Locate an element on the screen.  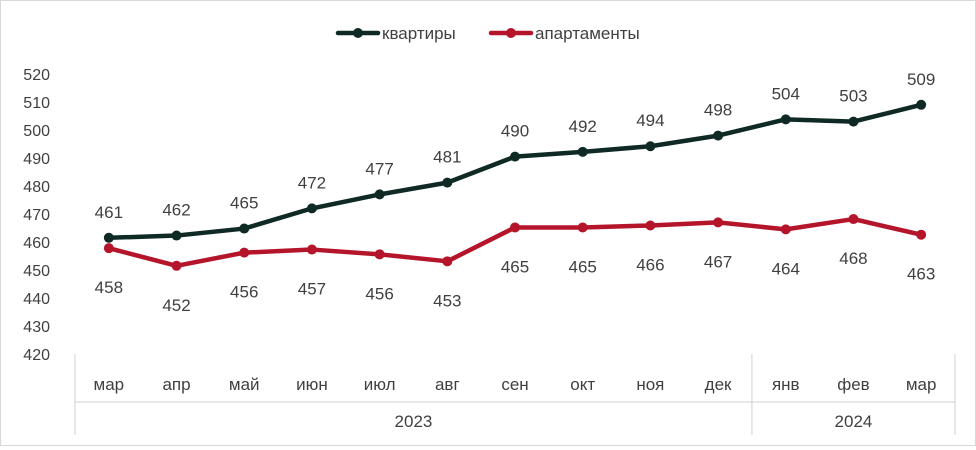
y-tick-label: 510 is located at coordinates (36, 103).